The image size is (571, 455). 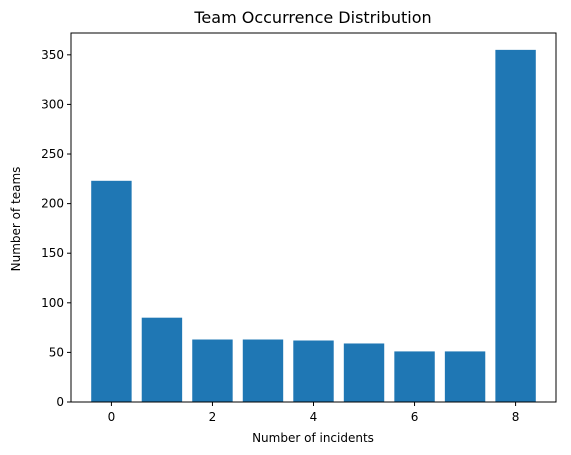 I want to click on y-tick-label: 250, so click(x=52, y=154).